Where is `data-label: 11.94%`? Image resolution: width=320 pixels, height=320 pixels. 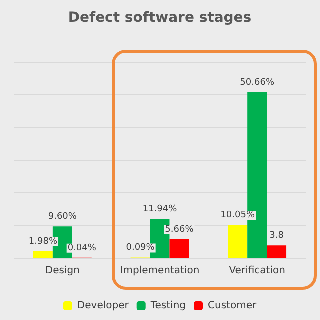 data-label: 11.94% is located at coordinates (160, 209).